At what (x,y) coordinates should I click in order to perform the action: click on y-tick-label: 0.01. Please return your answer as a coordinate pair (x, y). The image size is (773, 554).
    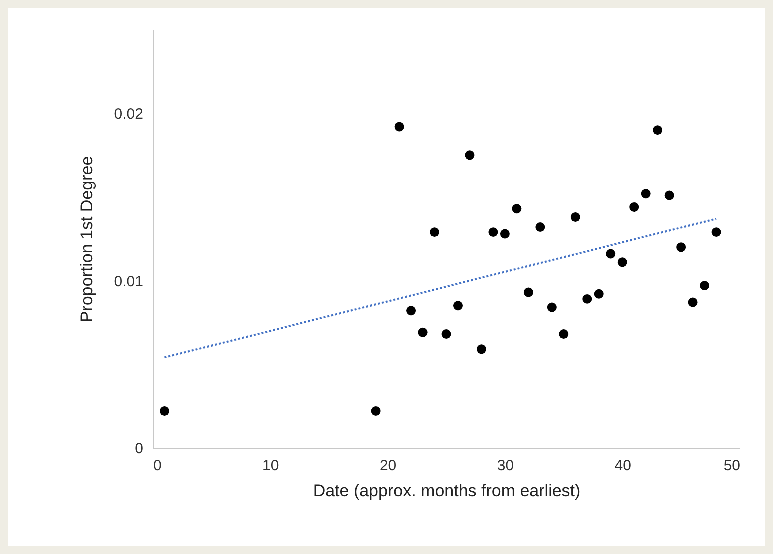
    Looking at the image, I should click on (129, 281).